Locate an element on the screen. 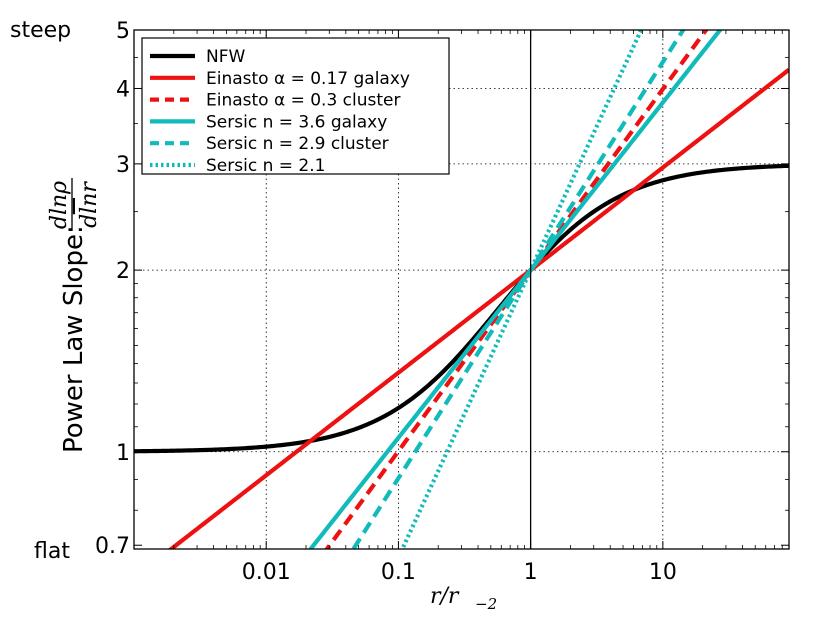 This screenshot has width=830, height=627. legend-label-3: Einasto α = 0.3 cluster is located at coordinates (303, 101).